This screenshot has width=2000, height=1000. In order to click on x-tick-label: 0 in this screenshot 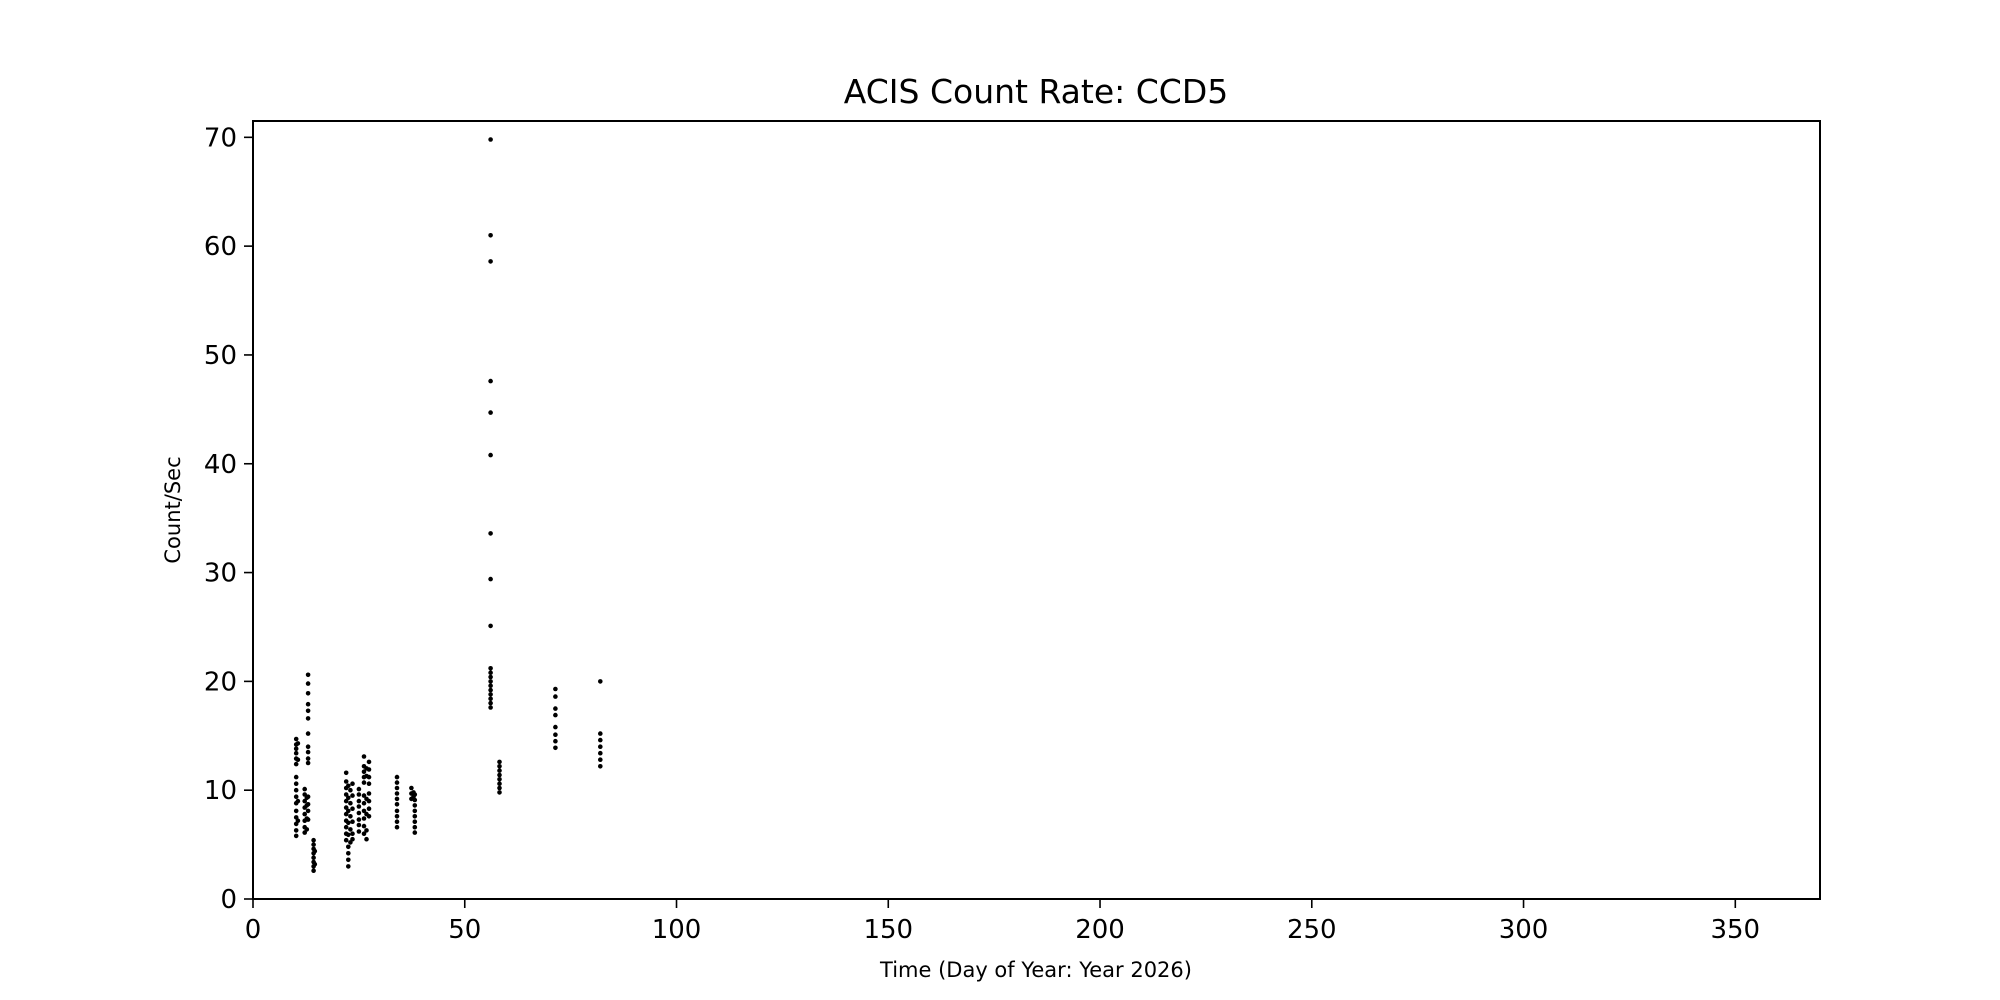, I will do `click(253, 930)`.